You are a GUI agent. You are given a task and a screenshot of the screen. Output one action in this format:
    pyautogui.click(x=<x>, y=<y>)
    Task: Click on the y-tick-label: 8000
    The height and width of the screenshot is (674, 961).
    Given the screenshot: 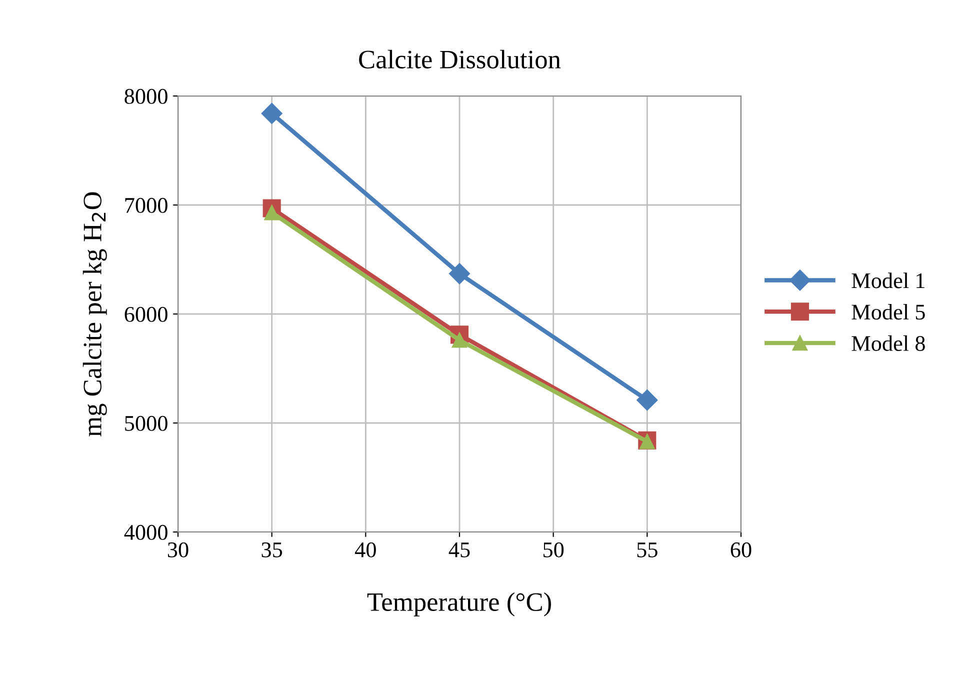 What is the action you would take?
    pyautogui.click(x=146, y=96)
    